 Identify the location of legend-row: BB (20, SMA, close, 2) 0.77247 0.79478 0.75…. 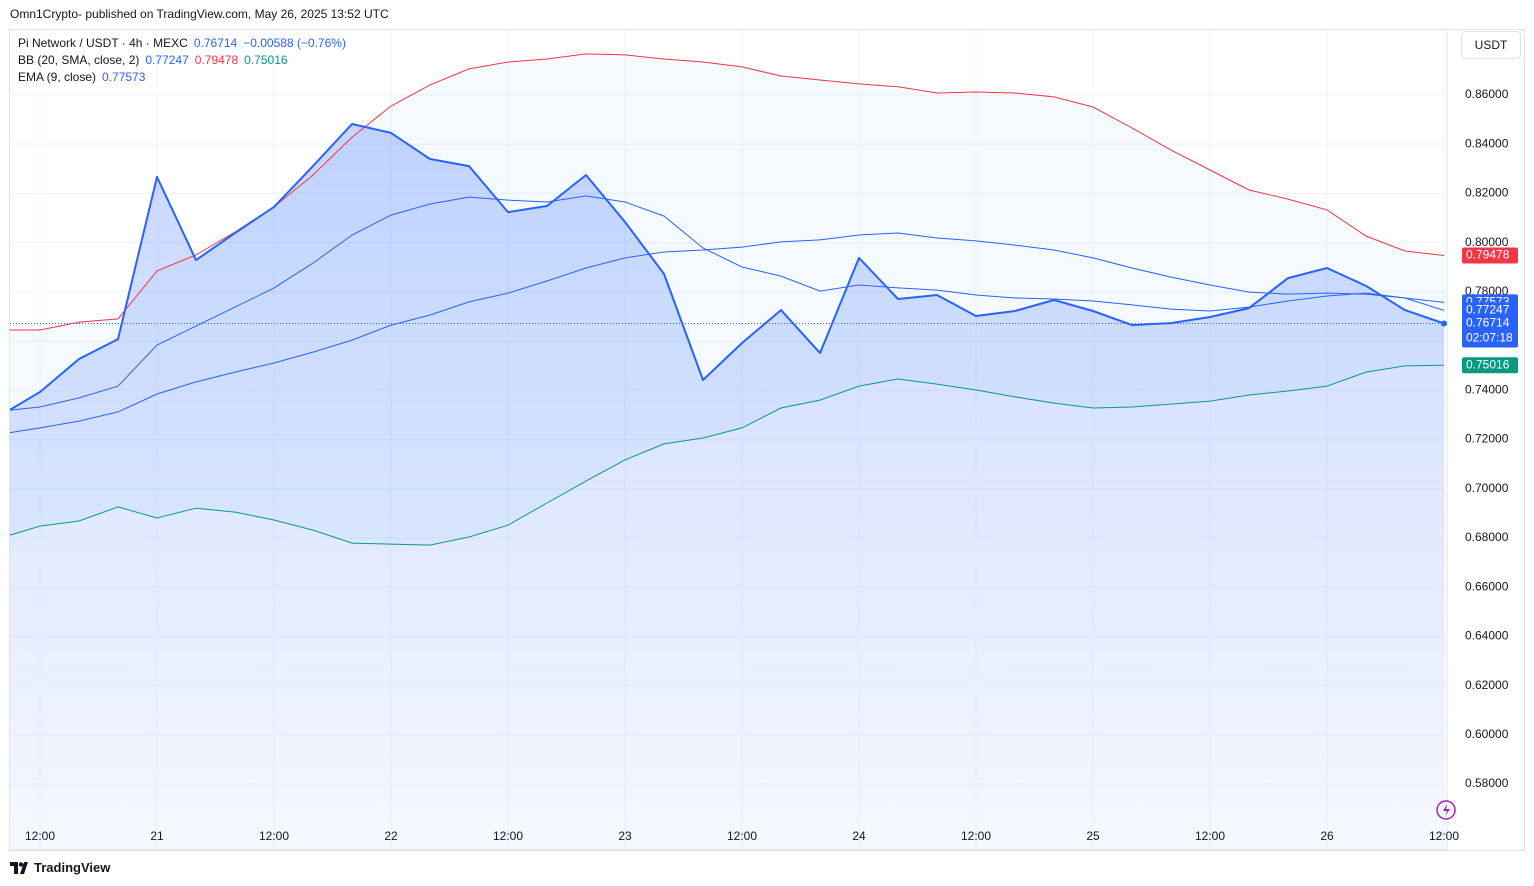
(185, 60).